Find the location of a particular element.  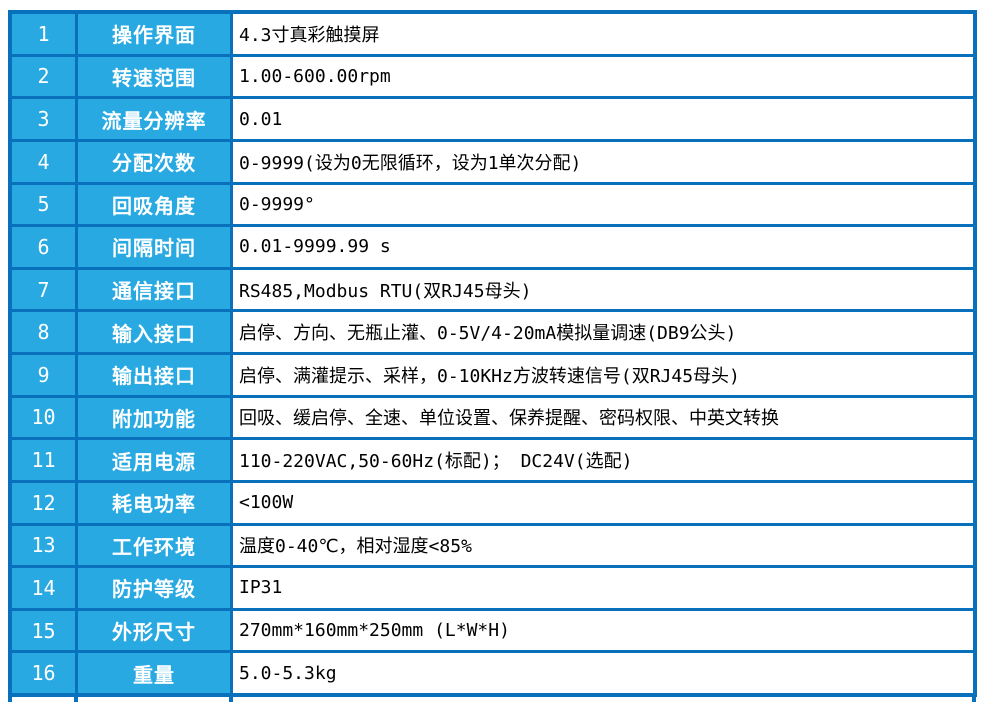

row-label-cell: 输出接口 is located at coordinates (154, 375).